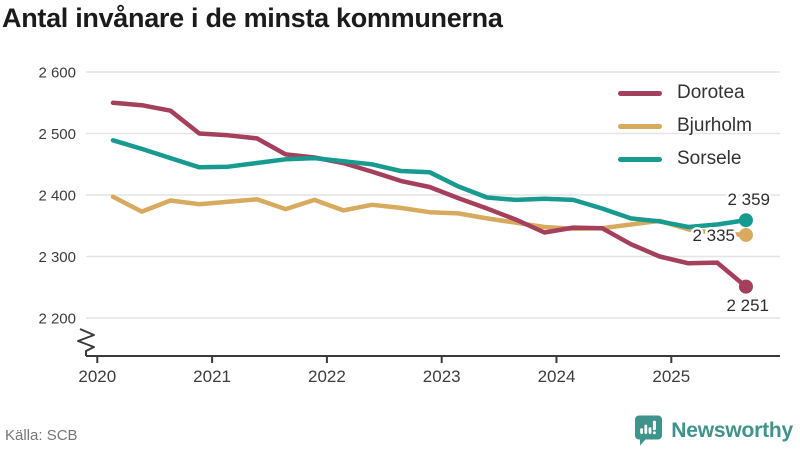 The image size is (800, 450). I want to click on legend-label: Sorsele, so click(709, 158).